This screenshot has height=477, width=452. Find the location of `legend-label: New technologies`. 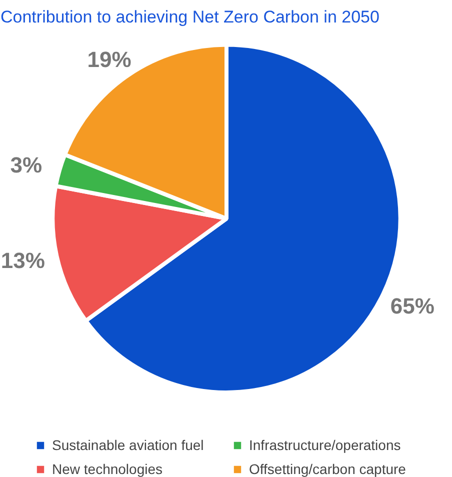

legend-label: New technologies is located at coordinates (108, 469).